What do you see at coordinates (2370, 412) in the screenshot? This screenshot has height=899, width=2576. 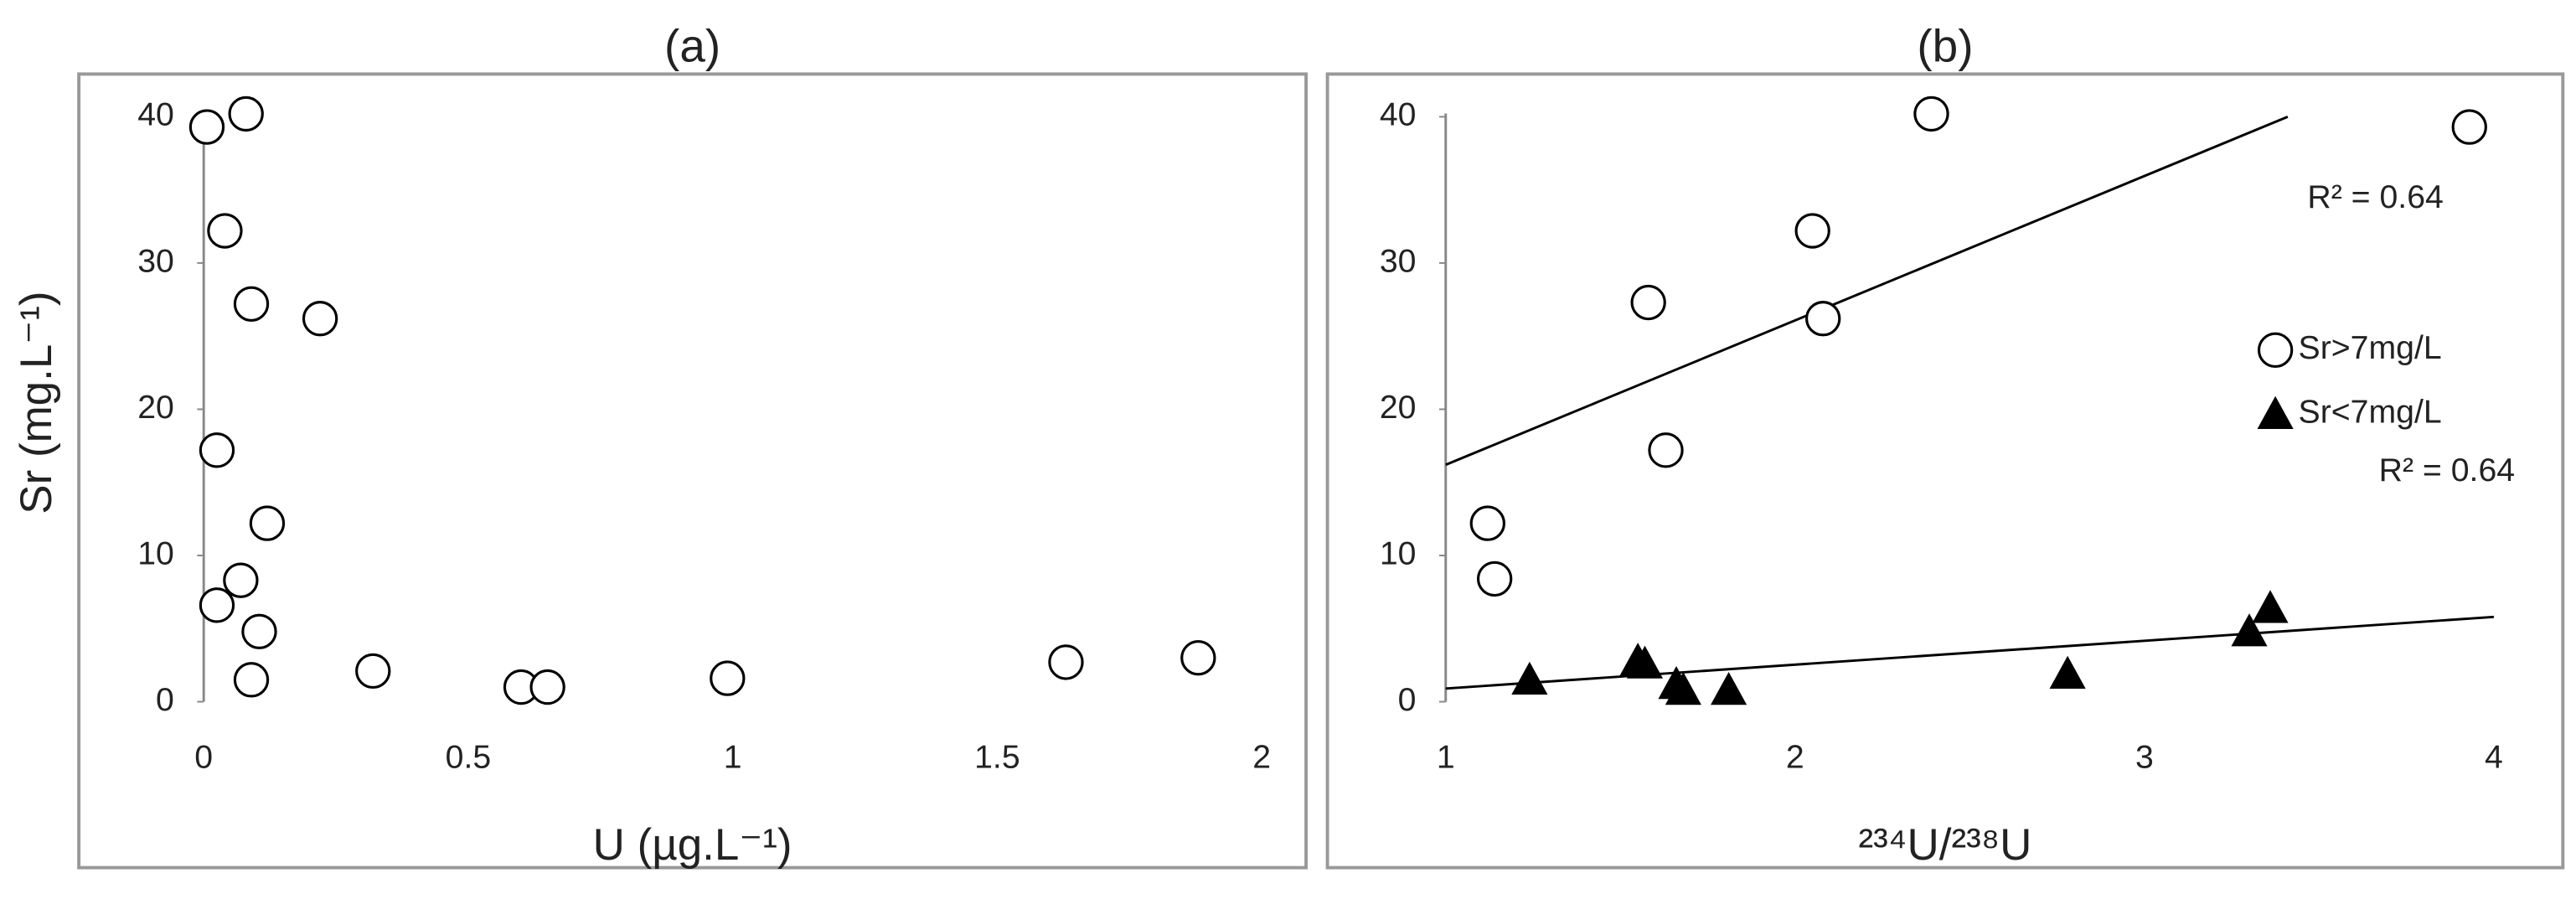 I see `legend-text: Sr<7mg/L` at bounding box center [2370, 412].